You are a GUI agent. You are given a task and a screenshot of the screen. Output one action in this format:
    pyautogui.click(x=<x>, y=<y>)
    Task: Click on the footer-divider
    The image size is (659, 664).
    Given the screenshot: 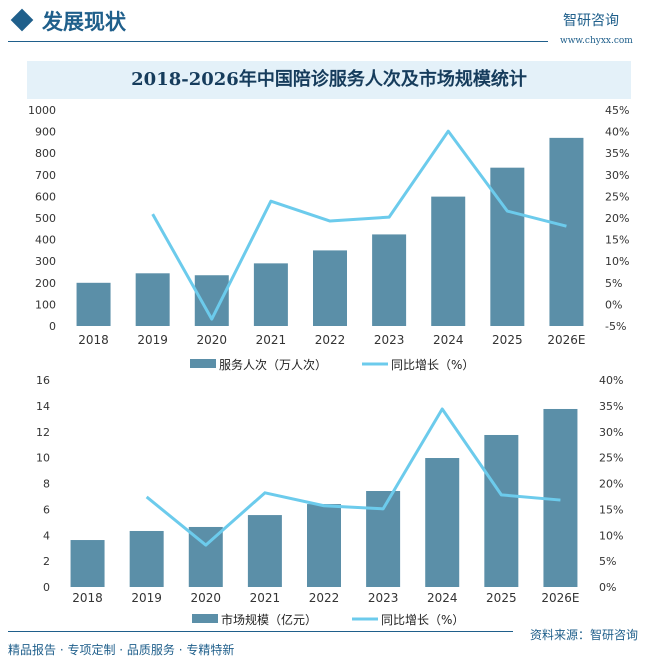 What is the action you would take?
    pyautogui.click(x=260, y=631)
    